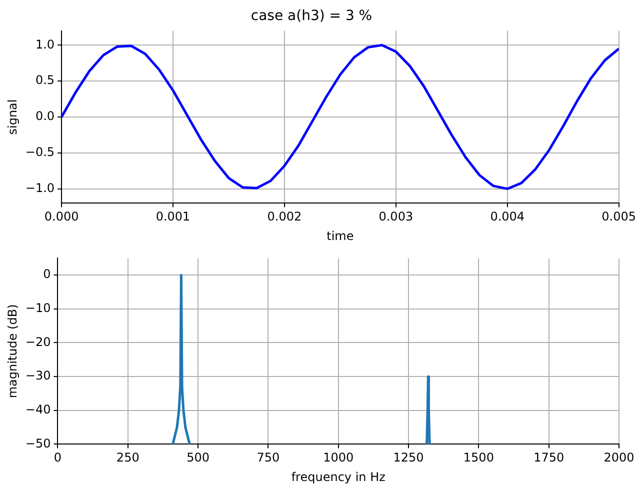  I want to click on x-tick-label: 500, so click(198, 457).